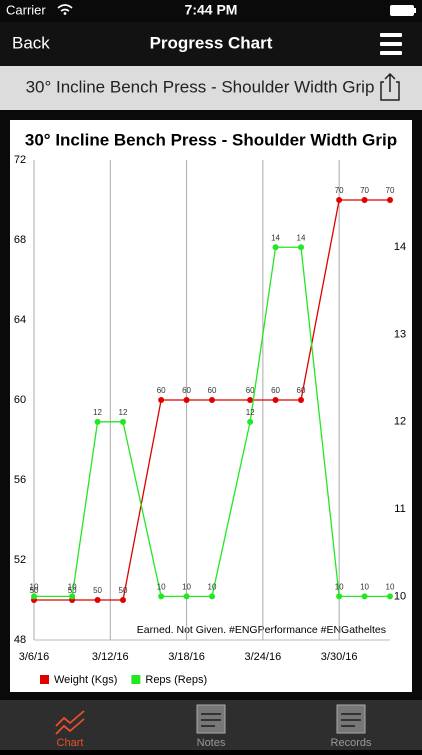 The height and width of the screenshot is (755, 422). What do you see at coordinates (351, 720) in the screenshot?
I see `records-icon-lines` at bounding box center [351, 720].